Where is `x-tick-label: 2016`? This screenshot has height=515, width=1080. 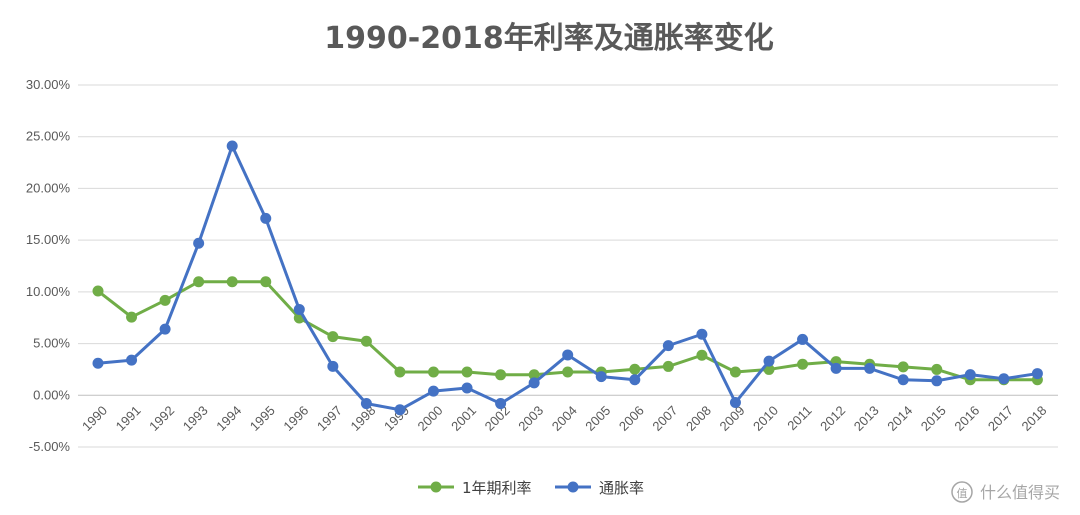 x-tick-label: 2016 is located at coordinates (966, 418).